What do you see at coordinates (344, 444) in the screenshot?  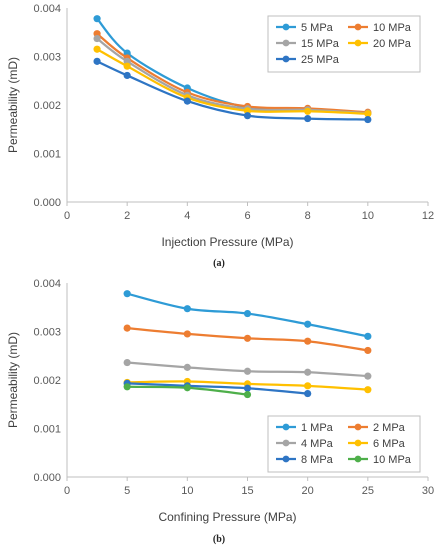 I see `legend: 1 MPa 2 MPa 4 MPa 6 MPa 8 MPa 10 MPa` at bounding box center [344, 444].